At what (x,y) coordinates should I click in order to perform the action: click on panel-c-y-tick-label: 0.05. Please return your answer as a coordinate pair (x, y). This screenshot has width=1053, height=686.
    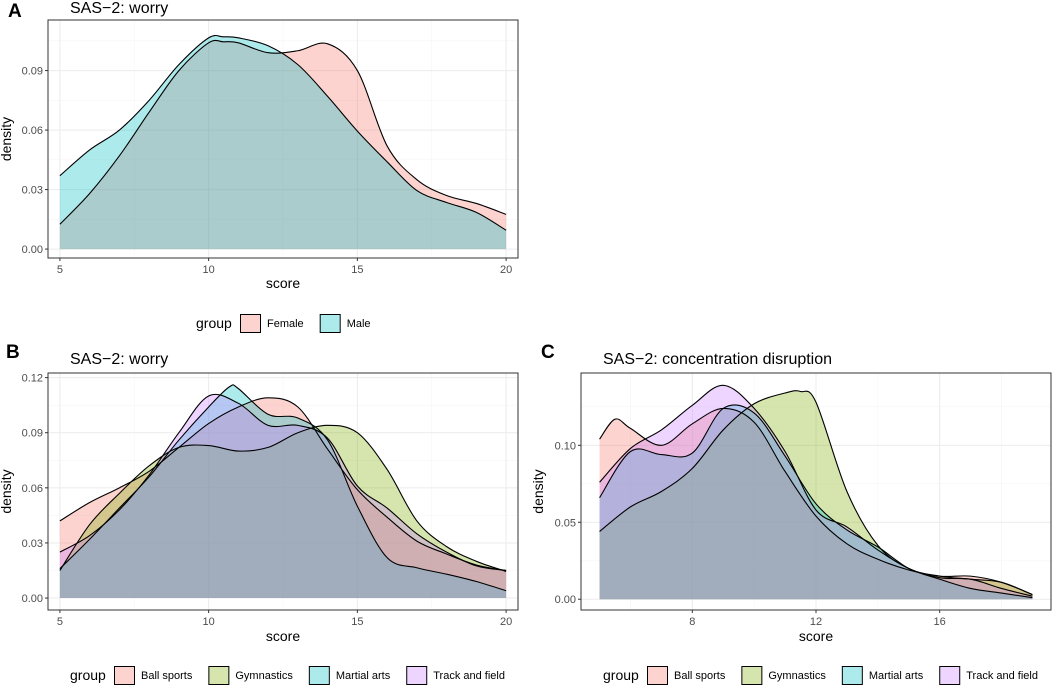
    Looking at the image, I should click on (565, 523).